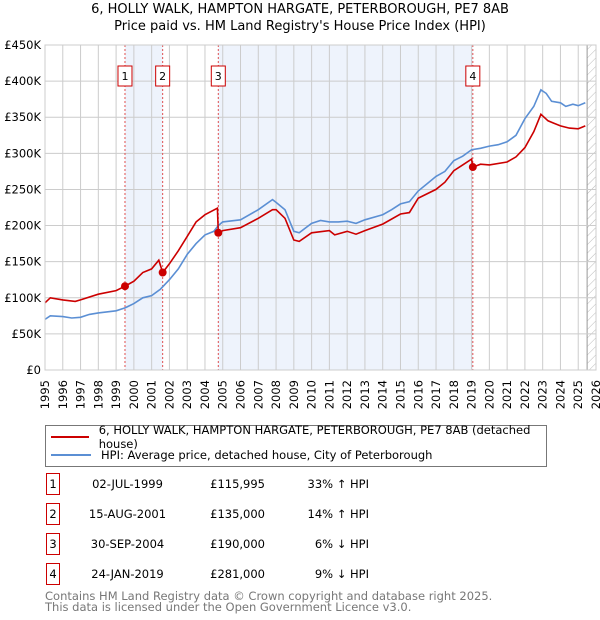 This screenshot has height=620, width=600. I want to click on transaction-date: 24-JAN-2019, so click(127, 574).